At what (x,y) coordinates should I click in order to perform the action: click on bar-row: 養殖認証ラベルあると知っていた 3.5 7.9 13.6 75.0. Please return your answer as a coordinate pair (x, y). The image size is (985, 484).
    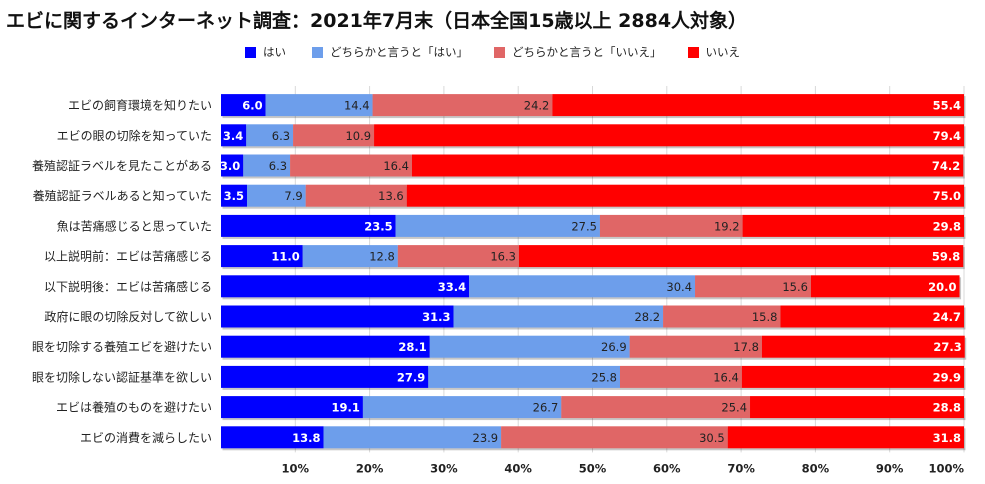
    Looking at the image, I should click on (499, 196).